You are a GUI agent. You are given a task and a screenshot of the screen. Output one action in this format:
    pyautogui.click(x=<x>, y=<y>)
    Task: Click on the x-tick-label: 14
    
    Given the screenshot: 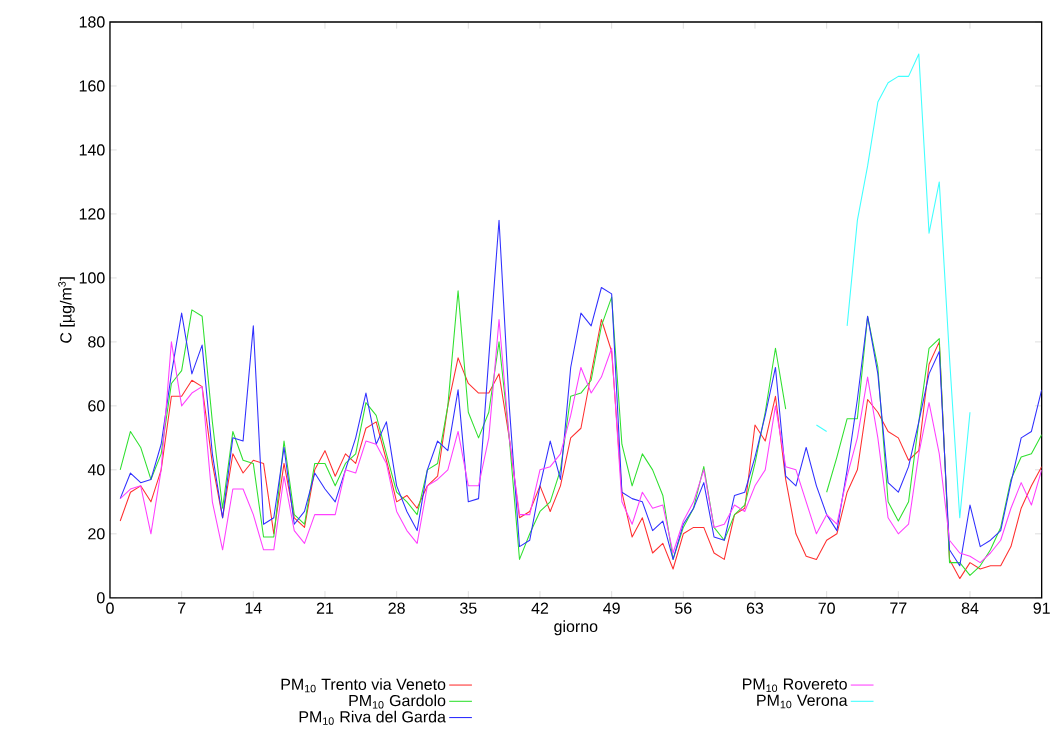 What is the action you would take?
    pyautogui.click(x=253, y=608)
    